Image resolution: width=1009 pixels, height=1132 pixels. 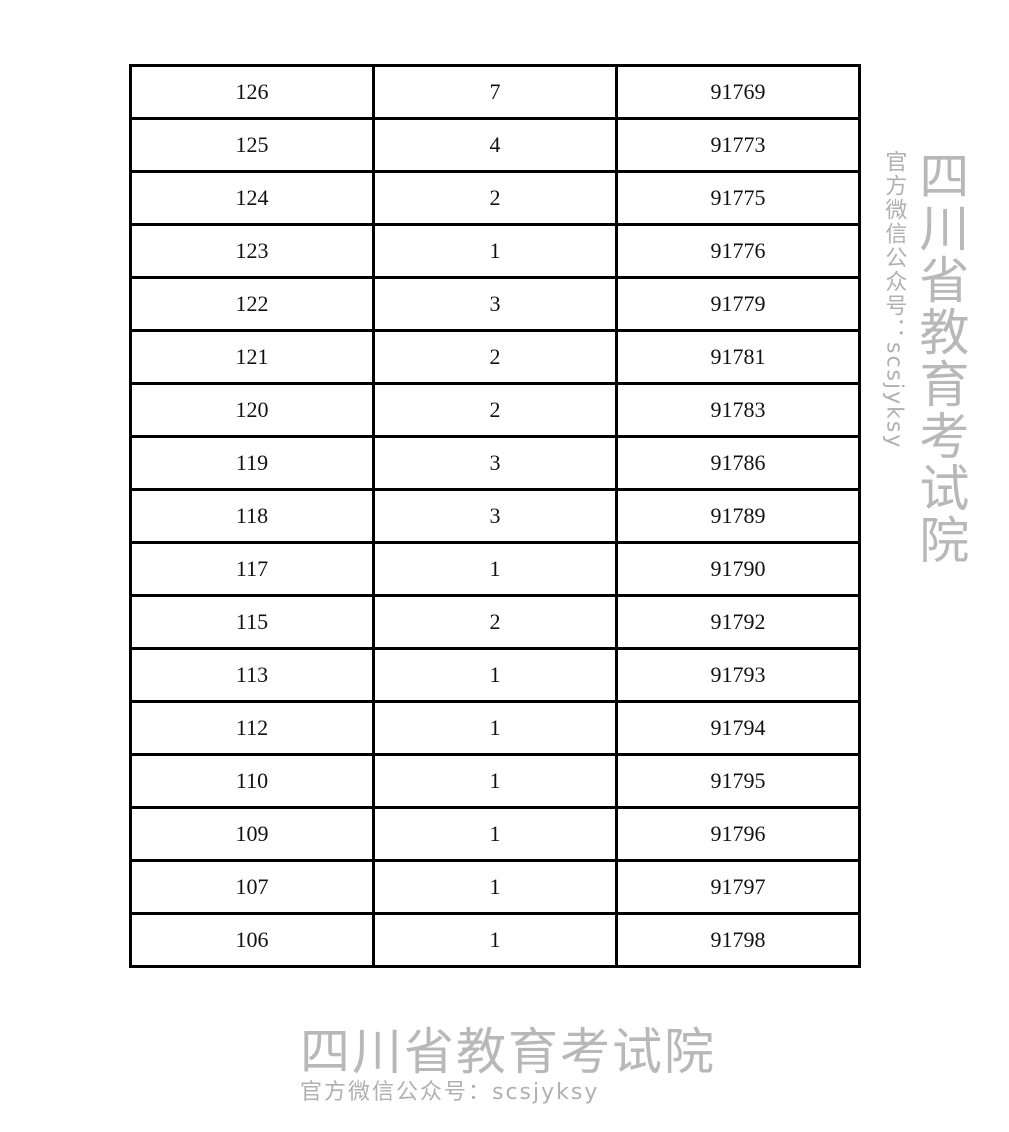 I want to click on table-row: 107 1 91797, so click(x=495, y=887).